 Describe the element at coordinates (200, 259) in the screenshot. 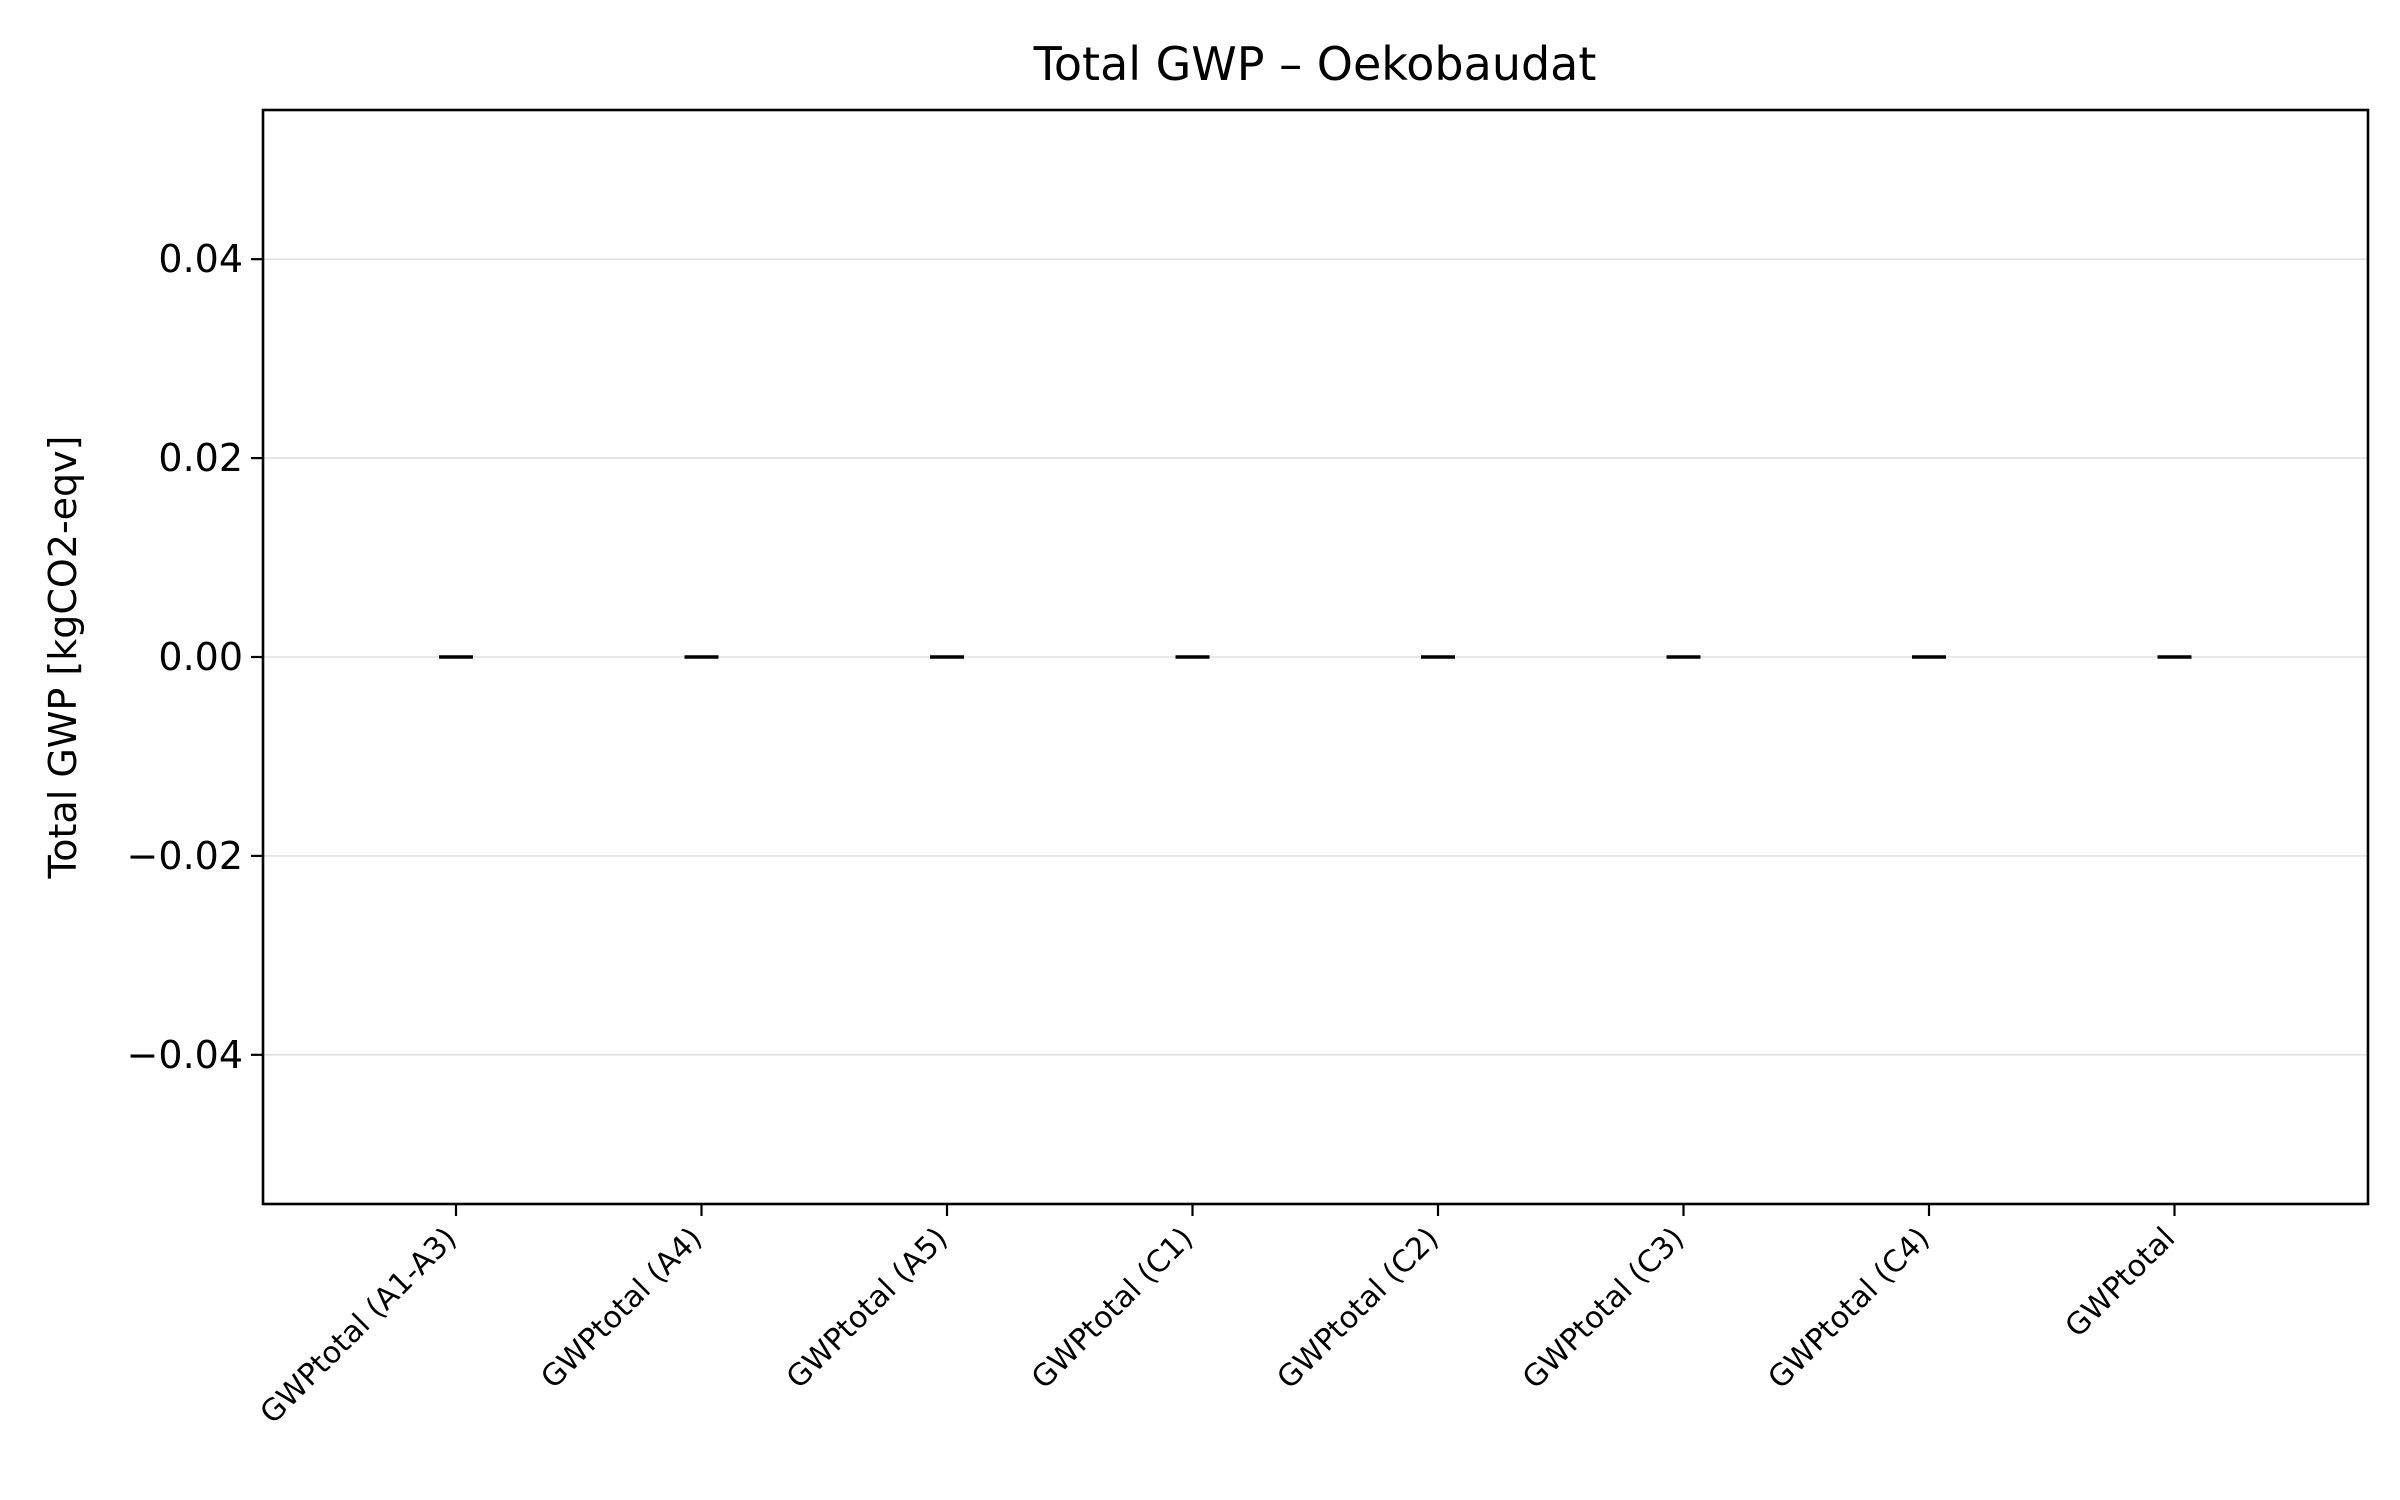

I see `y-tick-label: 0.04` at that location.